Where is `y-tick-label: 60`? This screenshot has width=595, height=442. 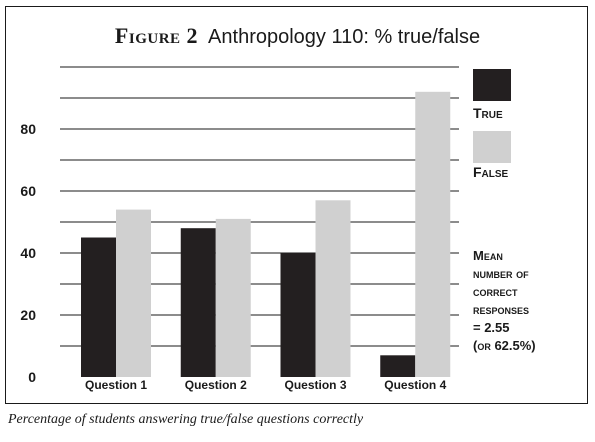 y-tick-label: 60 is located at coordinates (28, 191).